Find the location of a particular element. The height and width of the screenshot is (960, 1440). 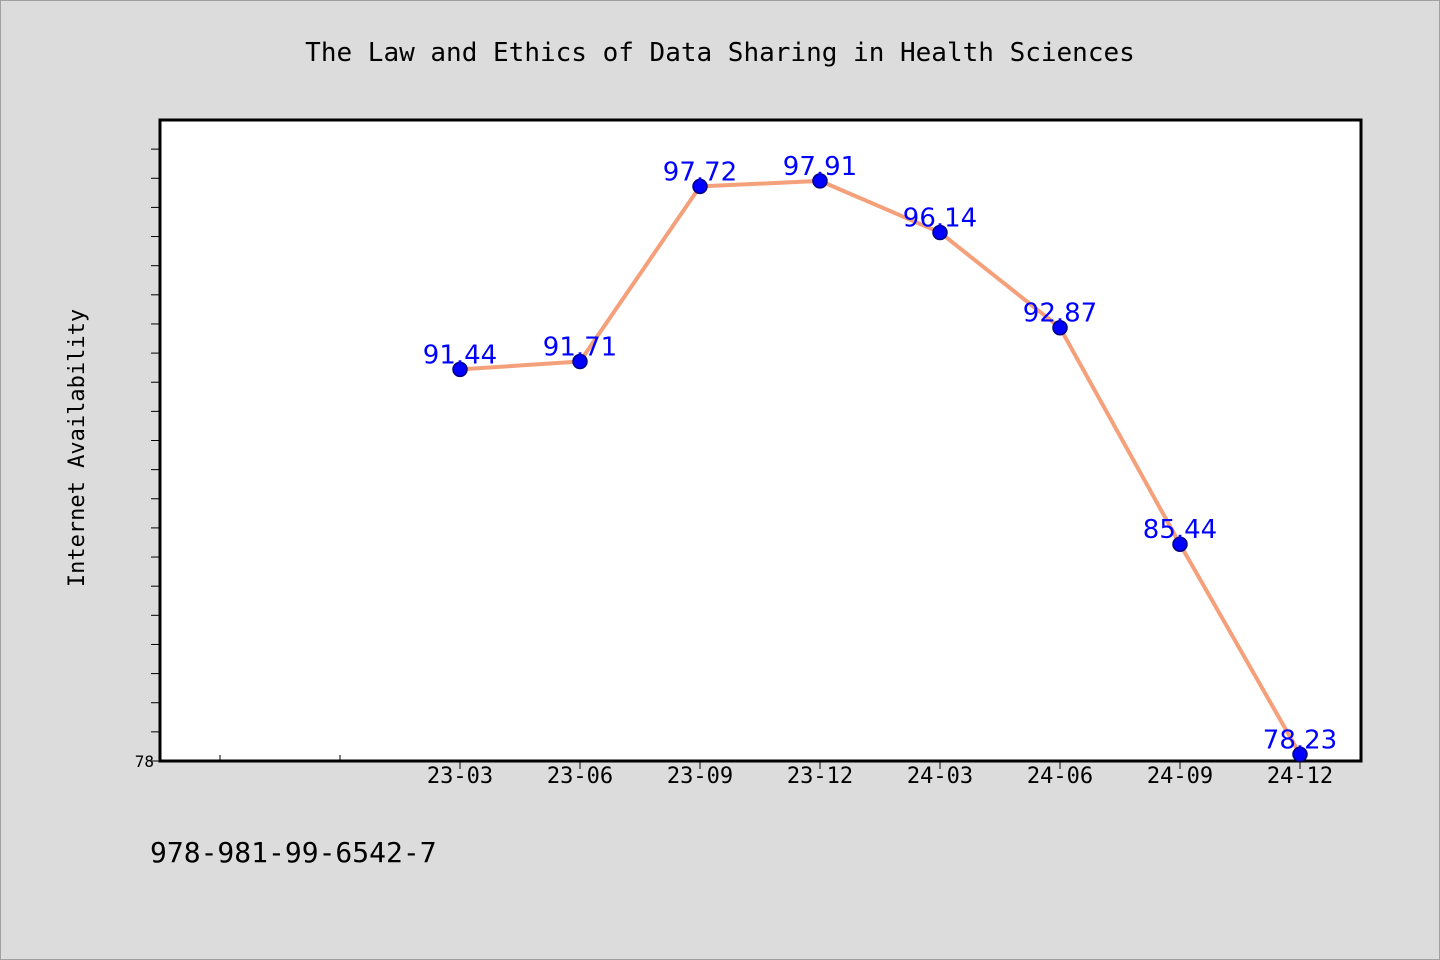

data-label: 78.23 is located at coordinates (1300, 740).